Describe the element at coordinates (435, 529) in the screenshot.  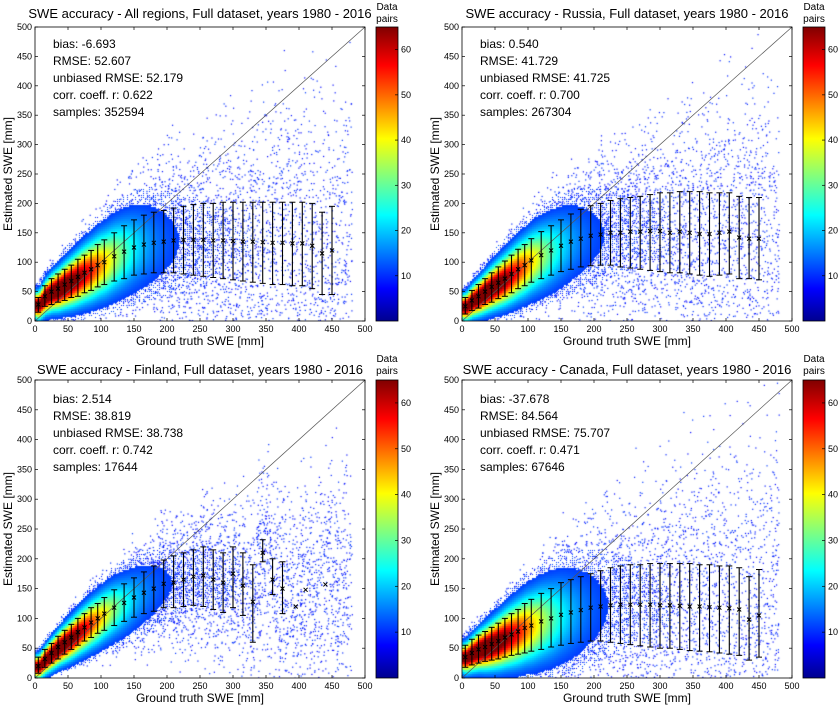
I see `y-axis-label: Estimated SWE [mm]` at that location.